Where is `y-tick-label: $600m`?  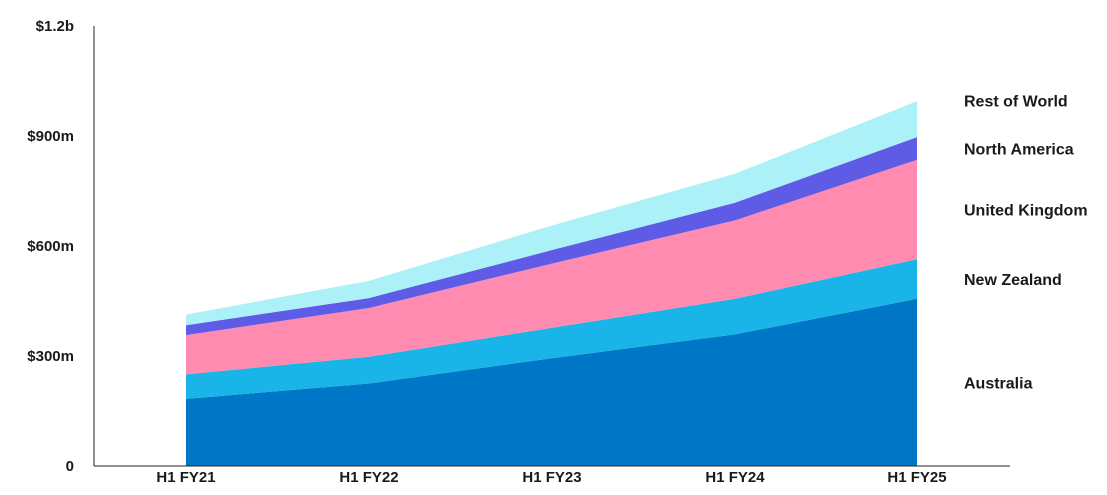
y-tick-label: $600m is located at coordinates (50, 246).